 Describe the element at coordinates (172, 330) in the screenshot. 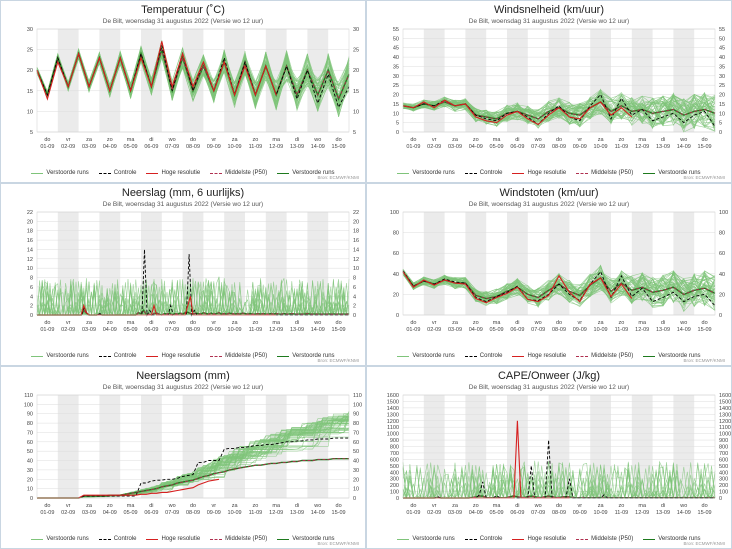

I see `x-tick-date: 07-09` at that location.